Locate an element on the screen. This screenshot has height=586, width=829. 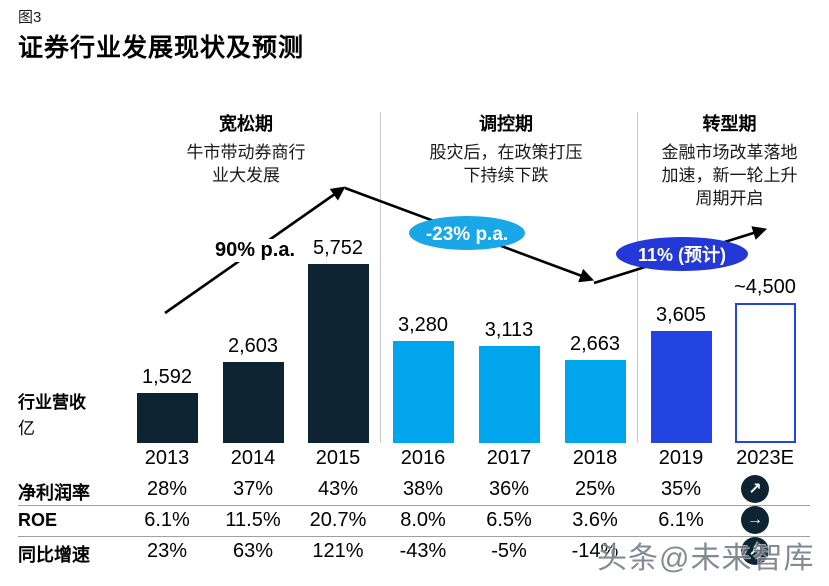
watermark: 头条@未来智库 is located at coordinates (706, 558).